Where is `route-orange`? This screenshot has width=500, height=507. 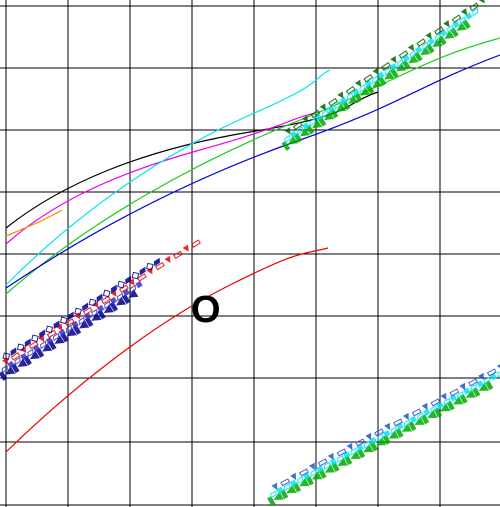
route-orange is located at coordinates (34, 223).